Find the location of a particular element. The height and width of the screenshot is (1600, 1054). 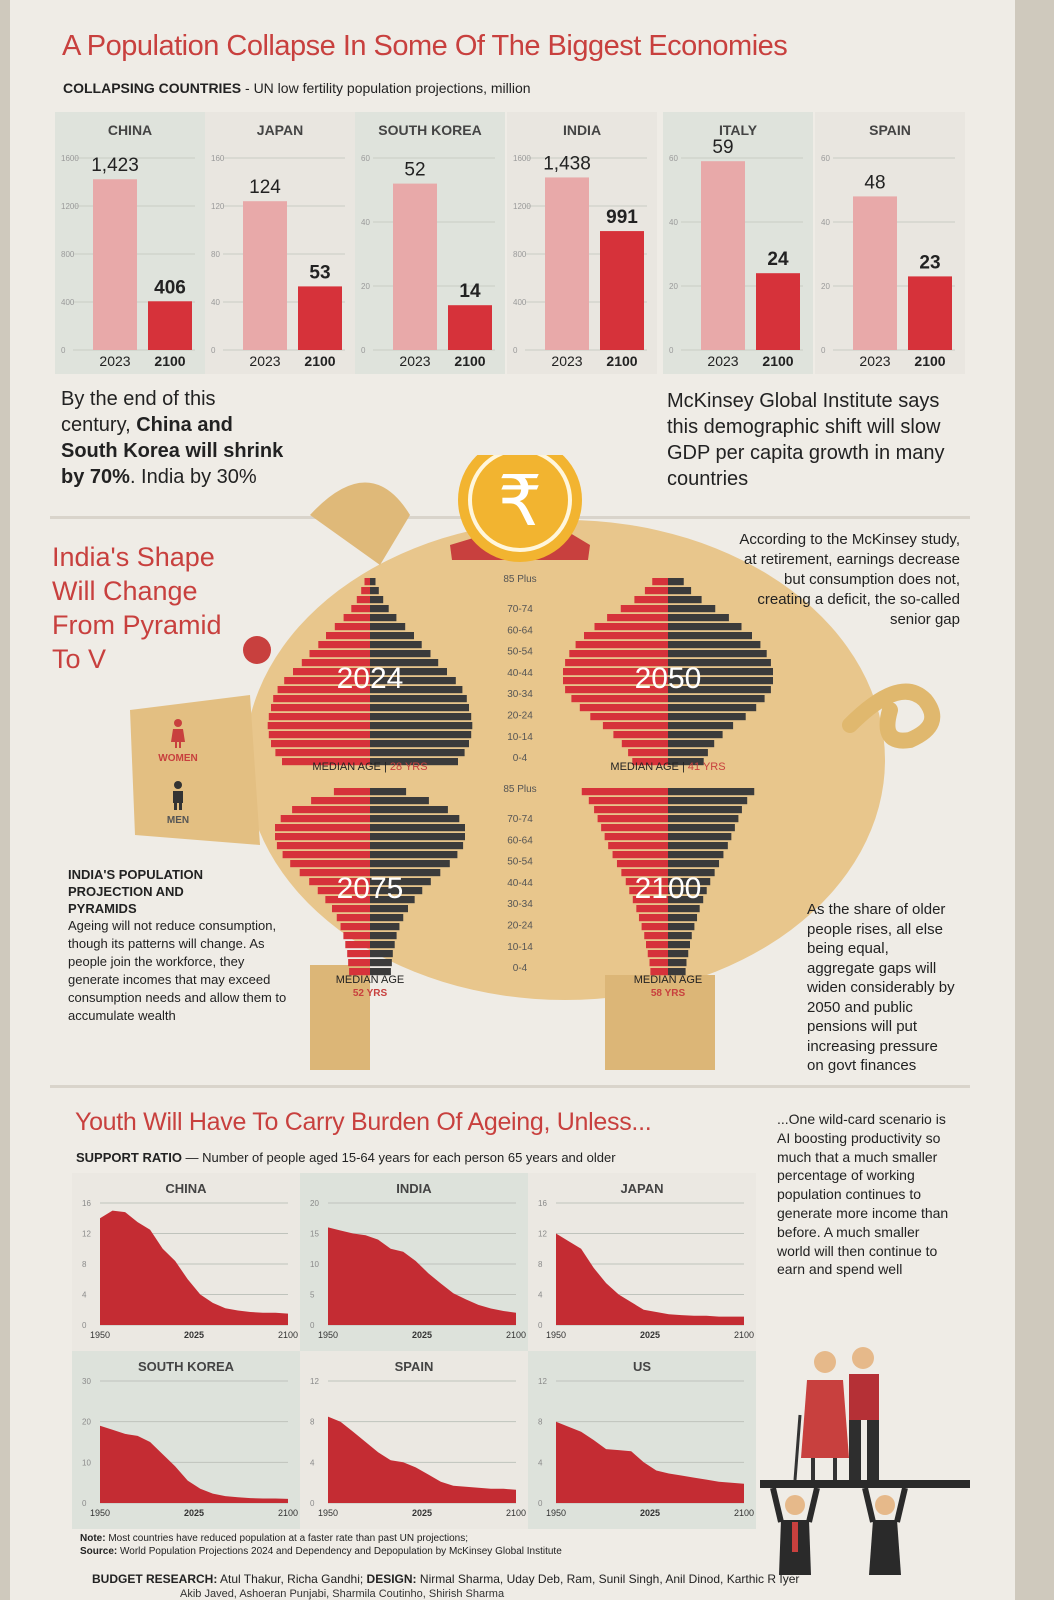

bar-chart-svg: 160 120 80 40 0 124 2023 53 2100 is located at coordinates (278, 261).